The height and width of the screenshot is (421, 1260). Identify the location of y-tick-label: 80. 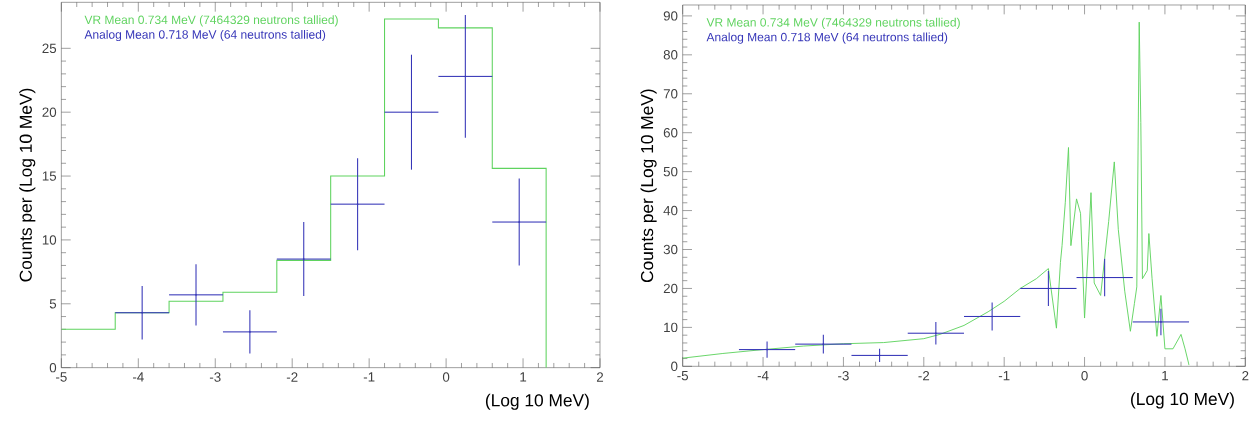
(670, 55).